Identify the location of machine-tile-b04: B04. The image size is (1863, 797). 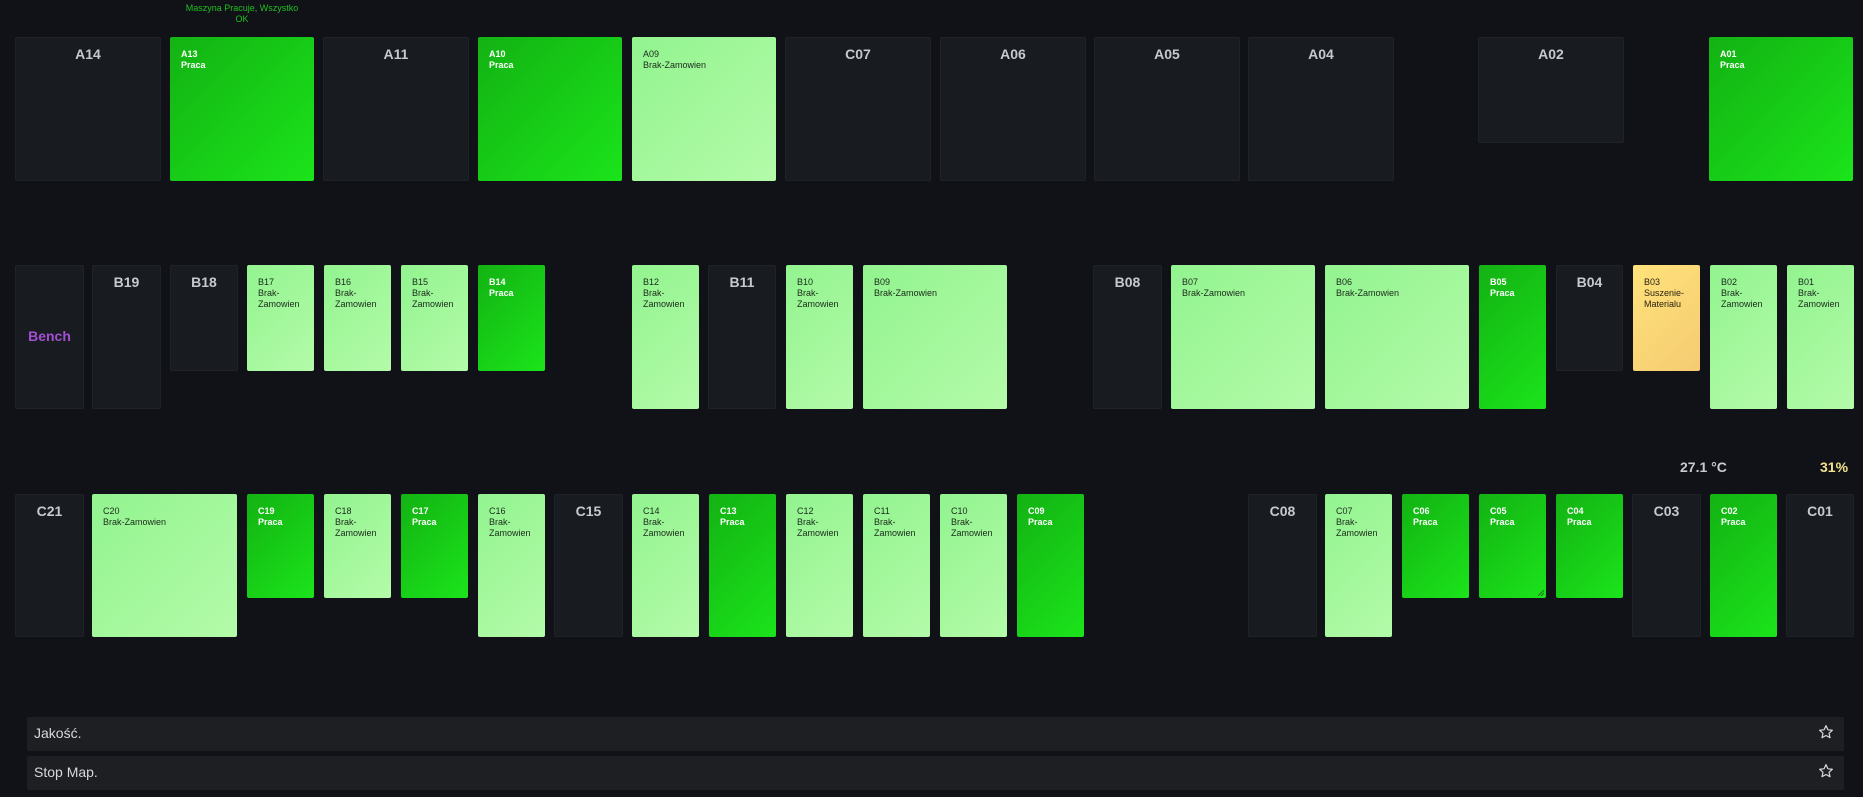
(1589, 318).